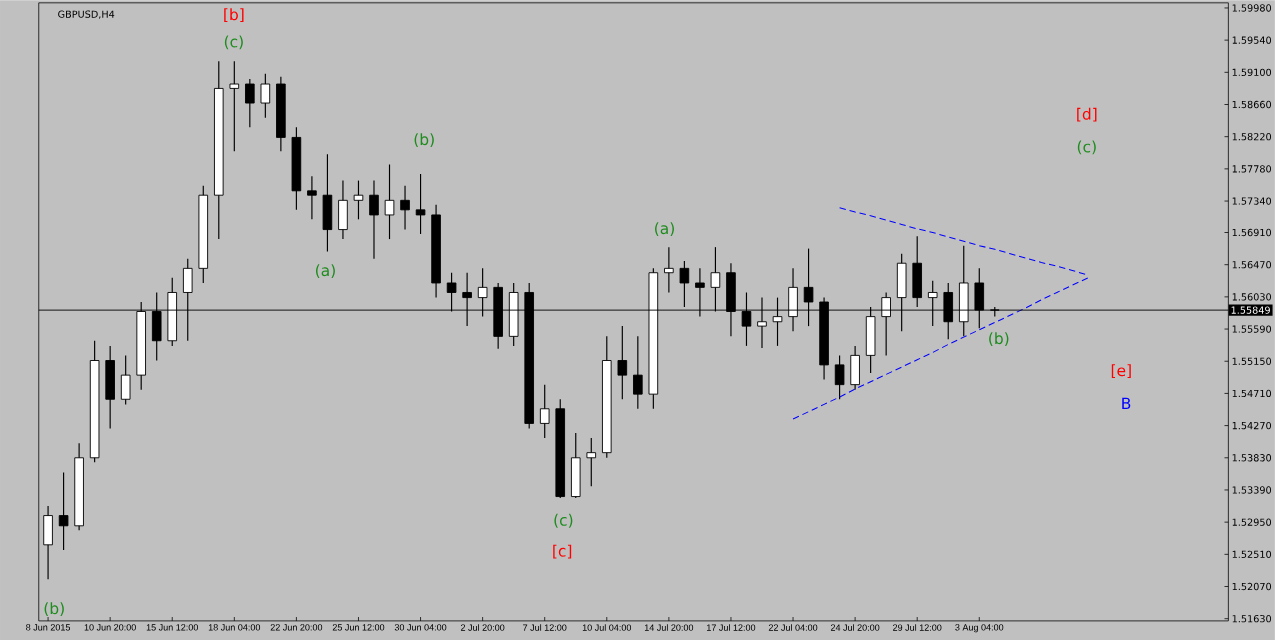 The image size is (1276, 640). What do you see at coordinates (1252, 201) in the screenshot?
I see `y-tick-label: 1.57340` at bounding box center [1252, 201].